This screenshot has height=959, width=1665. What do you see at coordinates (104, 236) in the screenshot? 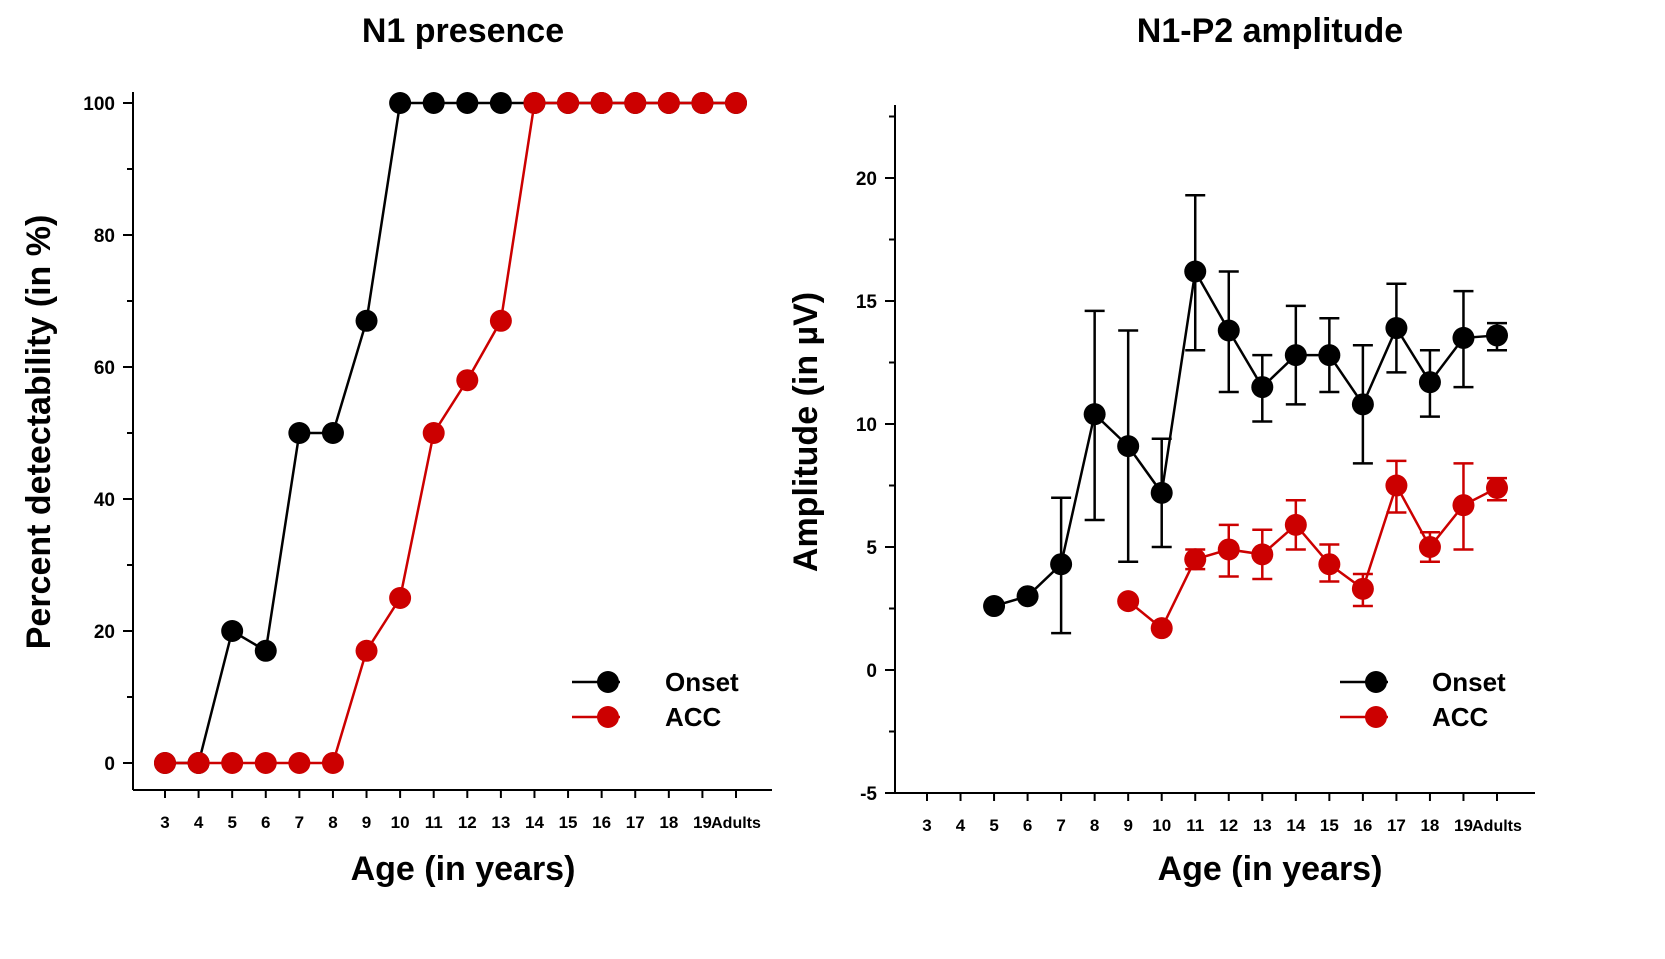
I see `y-tick-label: 80` at bounding box center [104, 236].